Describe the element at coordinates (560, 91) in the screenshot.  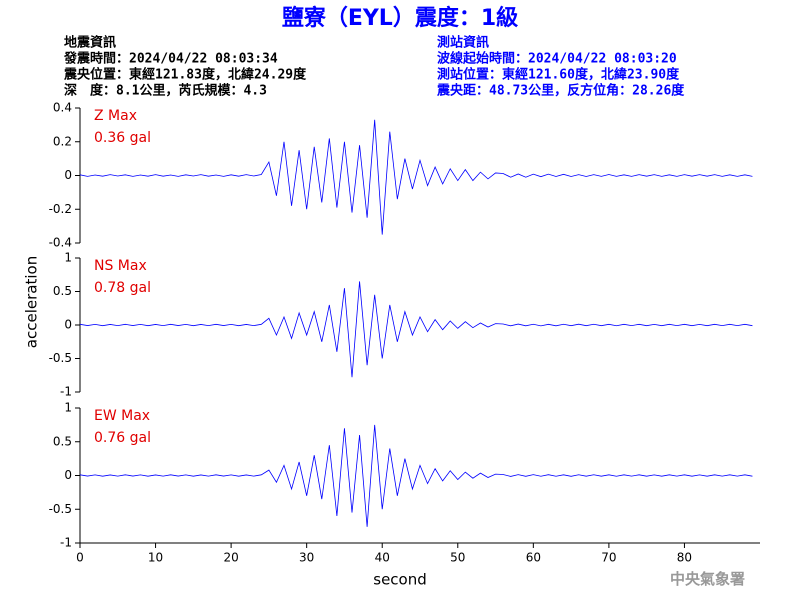
I see `info-right: 震央距：48.73公里，反方位角：28.26度` at that location.